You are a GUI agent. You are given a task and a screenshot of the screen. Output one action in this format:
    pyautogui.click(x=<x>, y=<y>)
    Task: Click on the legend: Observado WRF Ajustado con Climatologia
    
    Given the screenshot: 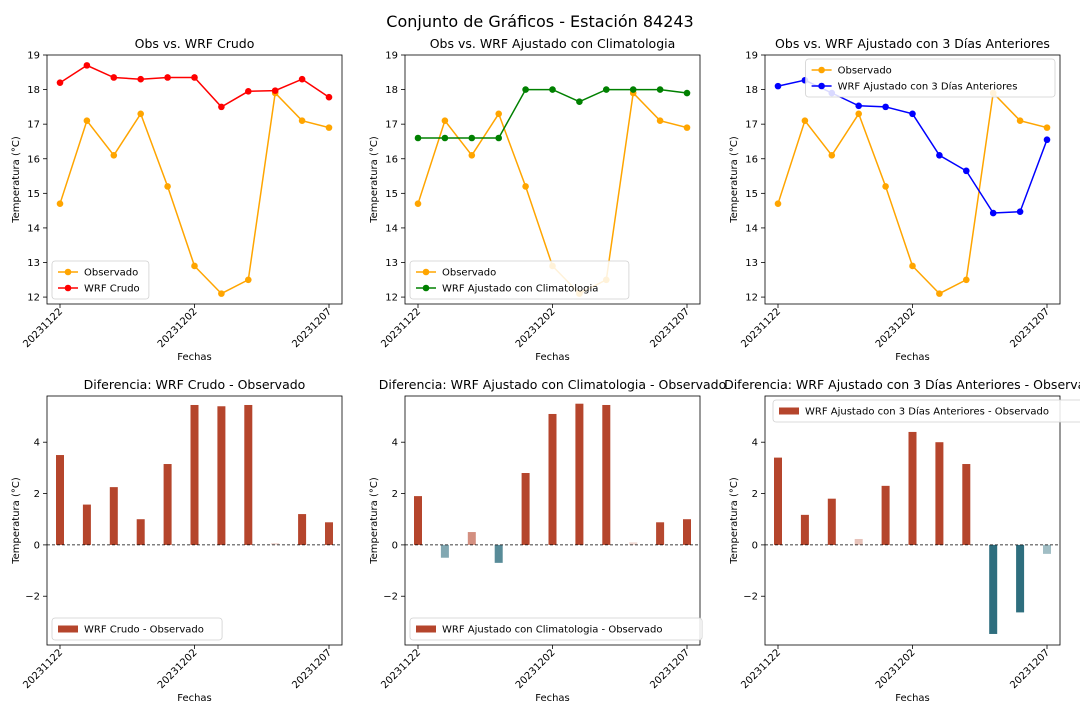 What is the action you would take?
    pyautogui.click(x=519, y=280)
    